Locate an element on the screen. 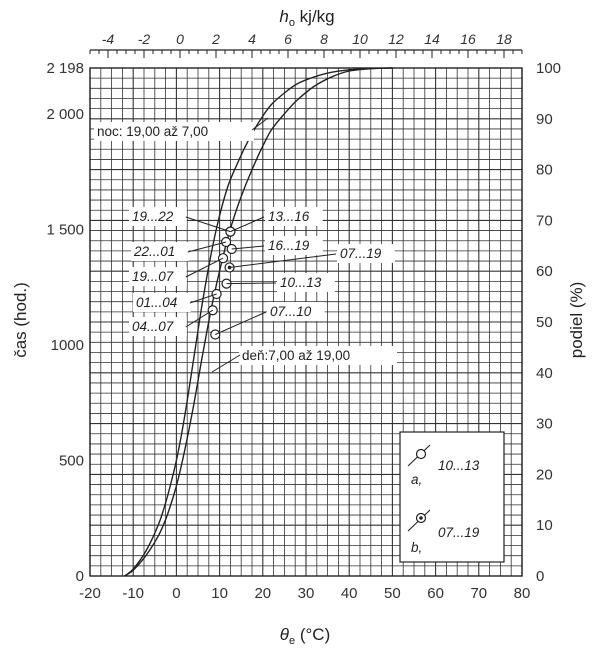 The width and height of the screenshot is (600, 655). x-axis-title: θe (°C) is located at coordinates (305, 636).